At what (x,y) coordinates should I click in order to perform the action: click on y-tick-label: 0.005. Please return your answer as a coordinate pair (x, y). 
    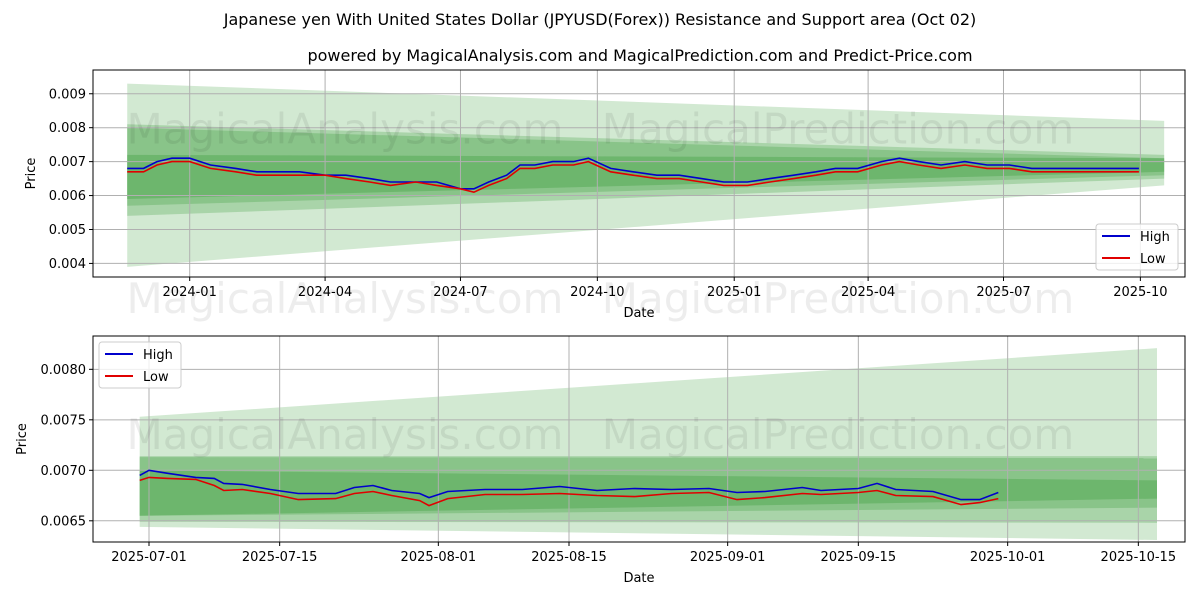
    Looking at the image, I should click on (67, 230).